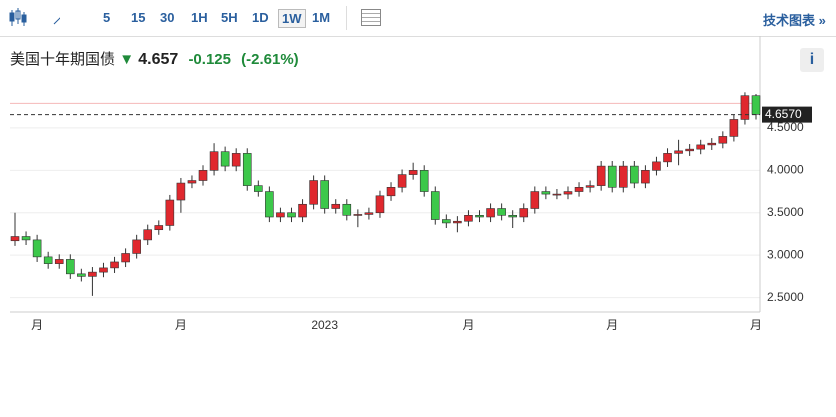  I want to click on price: 4.657, so click(158, 59).